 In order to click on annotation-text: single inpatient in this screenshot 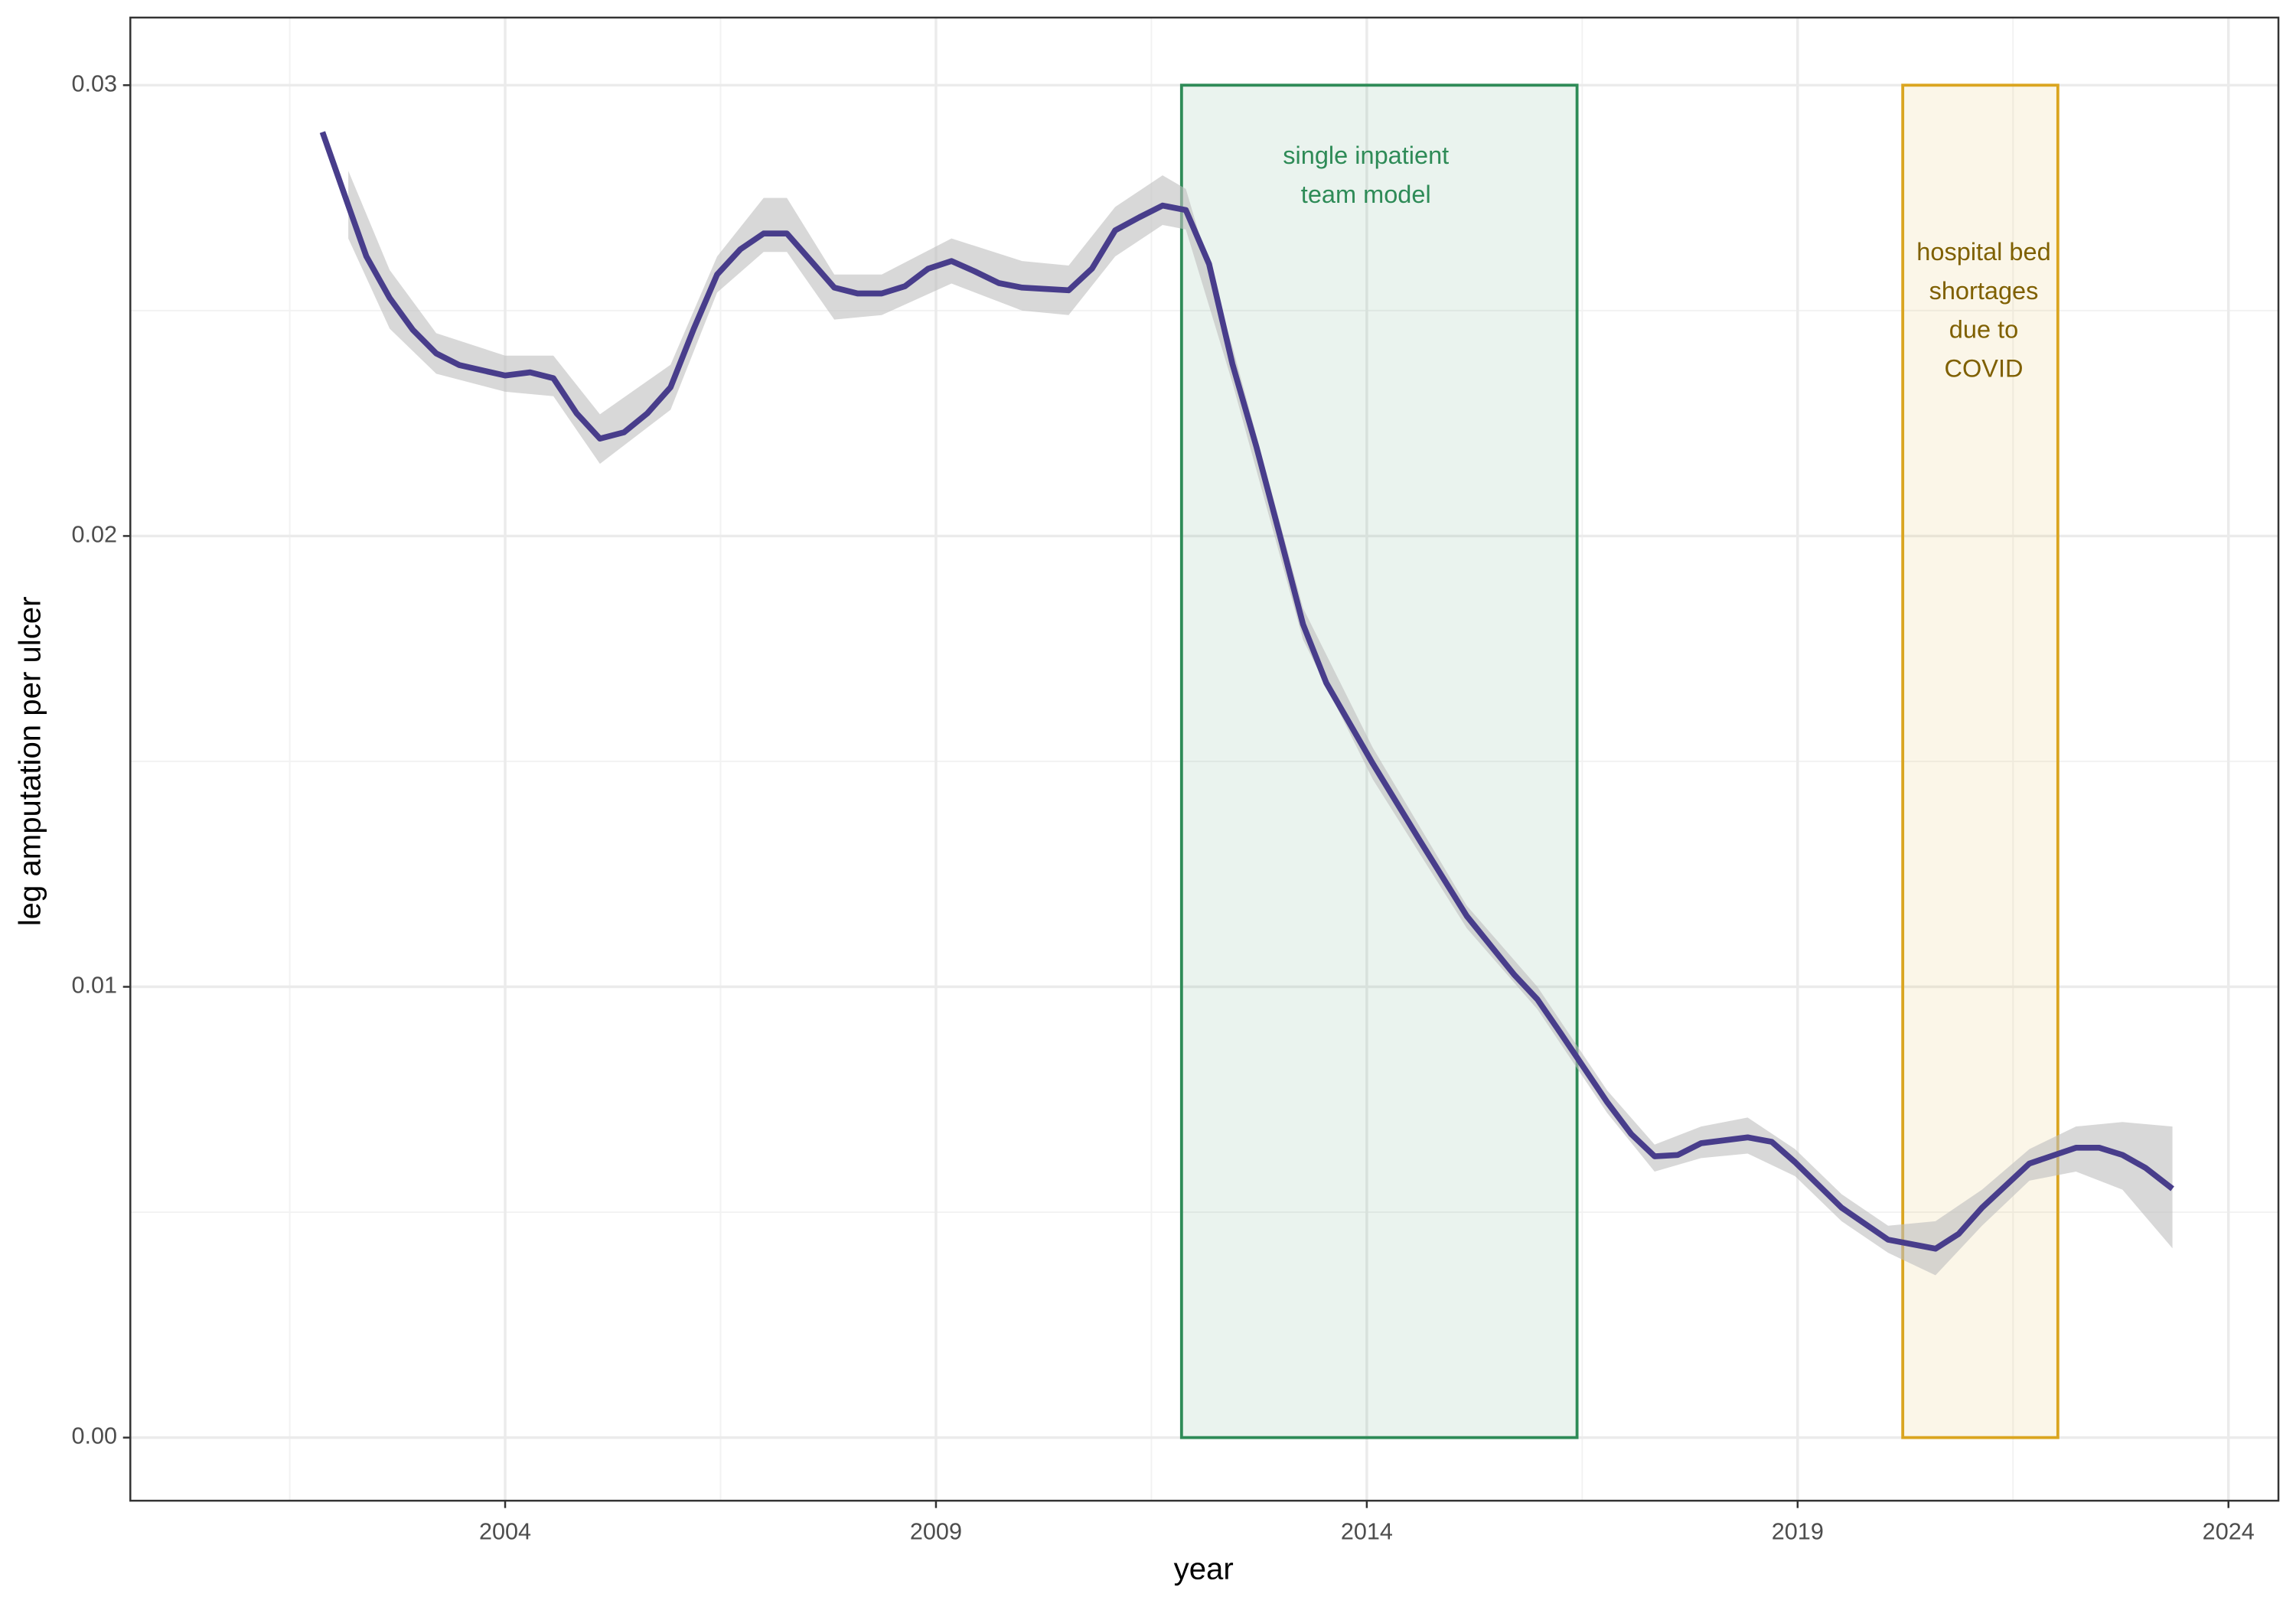, I will do `click(1366, 155)`.